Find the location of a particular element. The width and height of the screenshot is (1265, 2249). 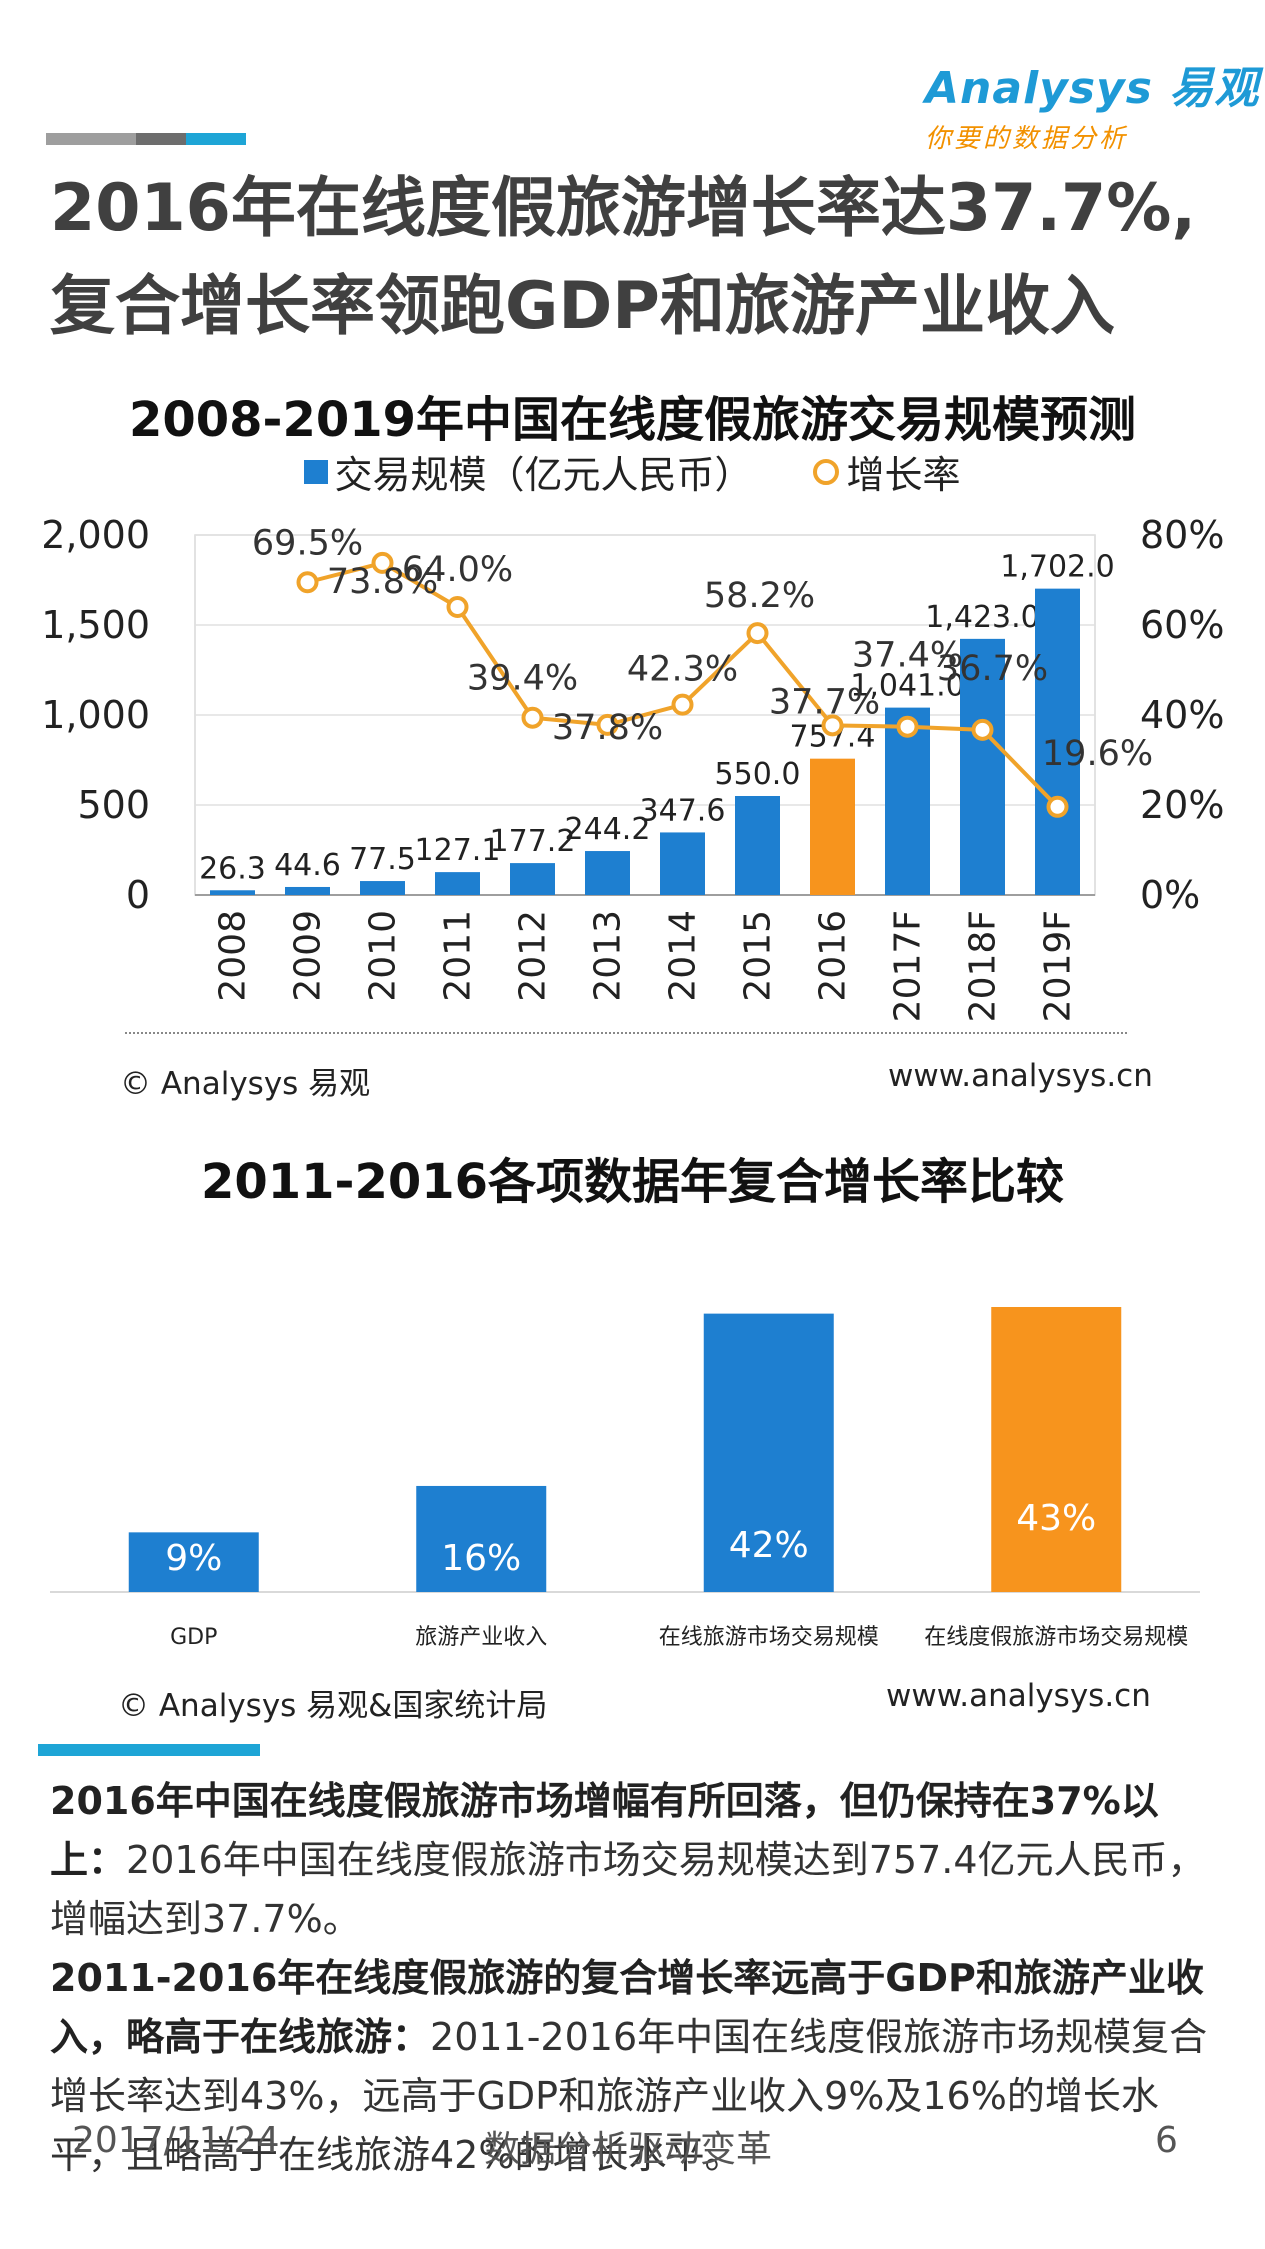

logo-text: Analysys 易观 is located at coordinates (1092, 88).